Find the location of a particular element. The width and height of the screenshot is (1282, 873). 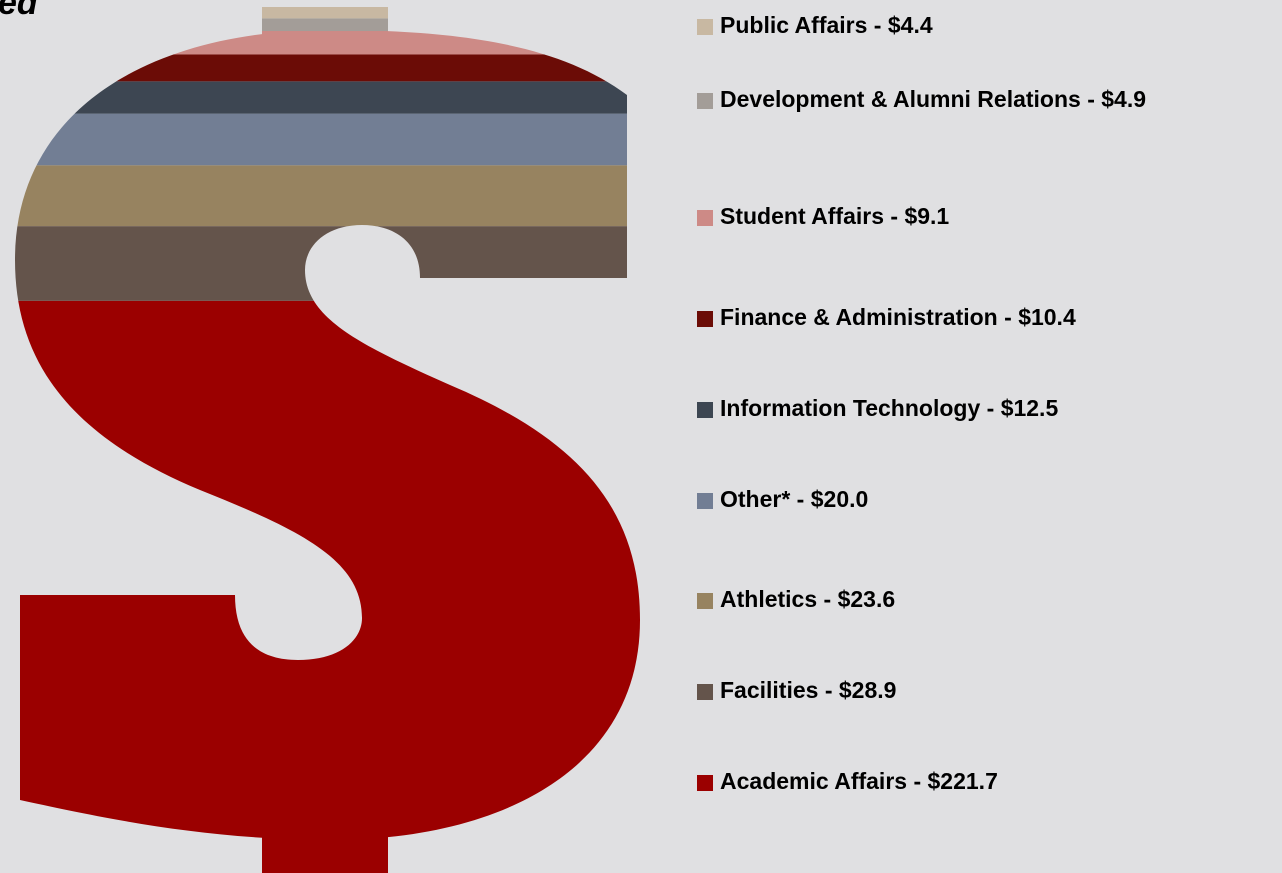

legend-label: Public Affairs - $4.4 is located at coordinates (826, 25).